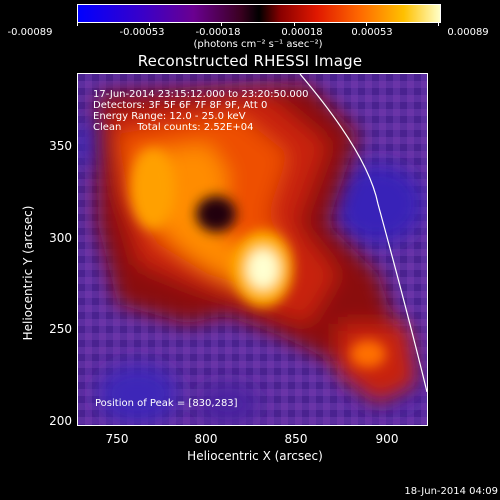 This screenshot has width=500, height=500. I want to click on colorbar-tick-label: 0.00018, so click(302, 32).